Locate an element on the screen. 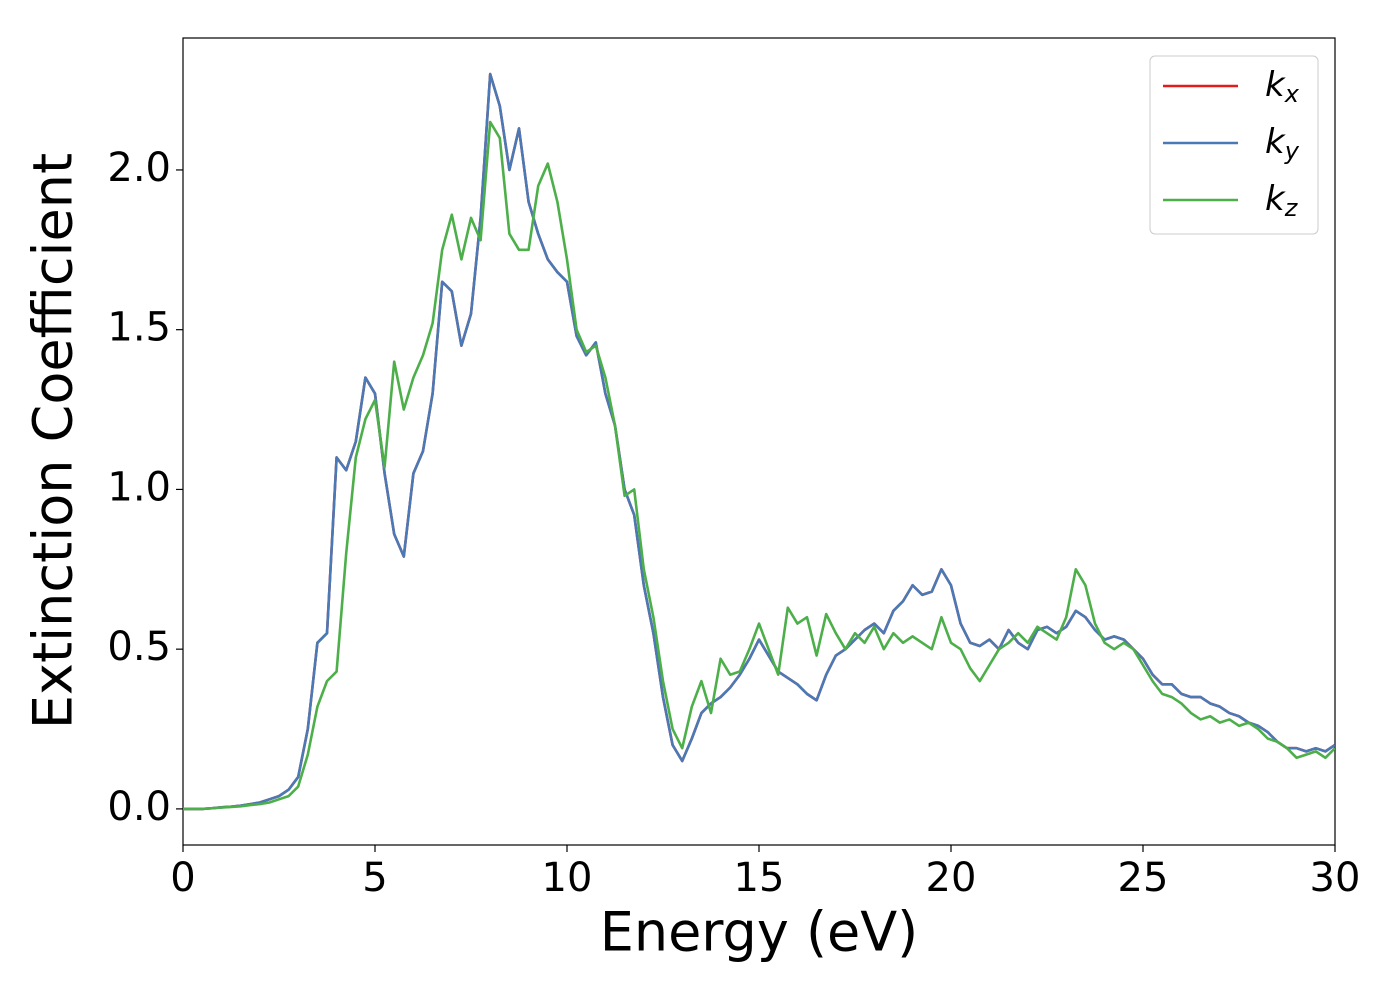  y-tick-label: 0.5 is located at coordinates (139, 647).